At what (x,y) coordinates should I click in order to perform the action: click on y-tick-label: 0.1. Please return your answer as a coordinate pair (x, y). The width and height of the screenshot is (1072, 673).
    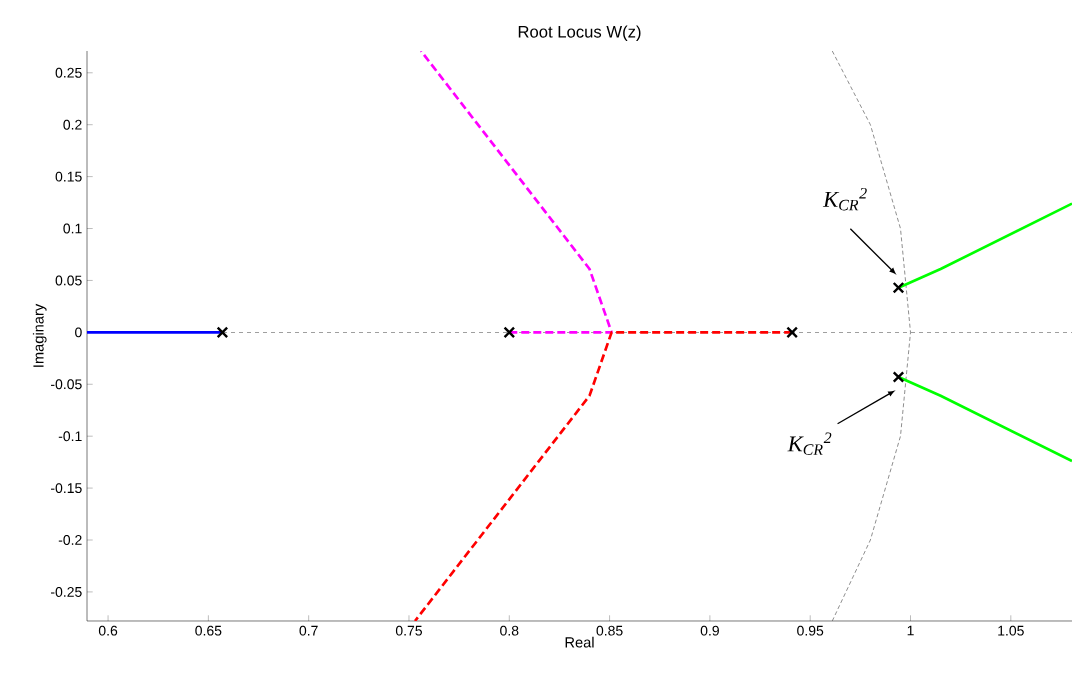
    Looking at the image, I should click on (72, 228).